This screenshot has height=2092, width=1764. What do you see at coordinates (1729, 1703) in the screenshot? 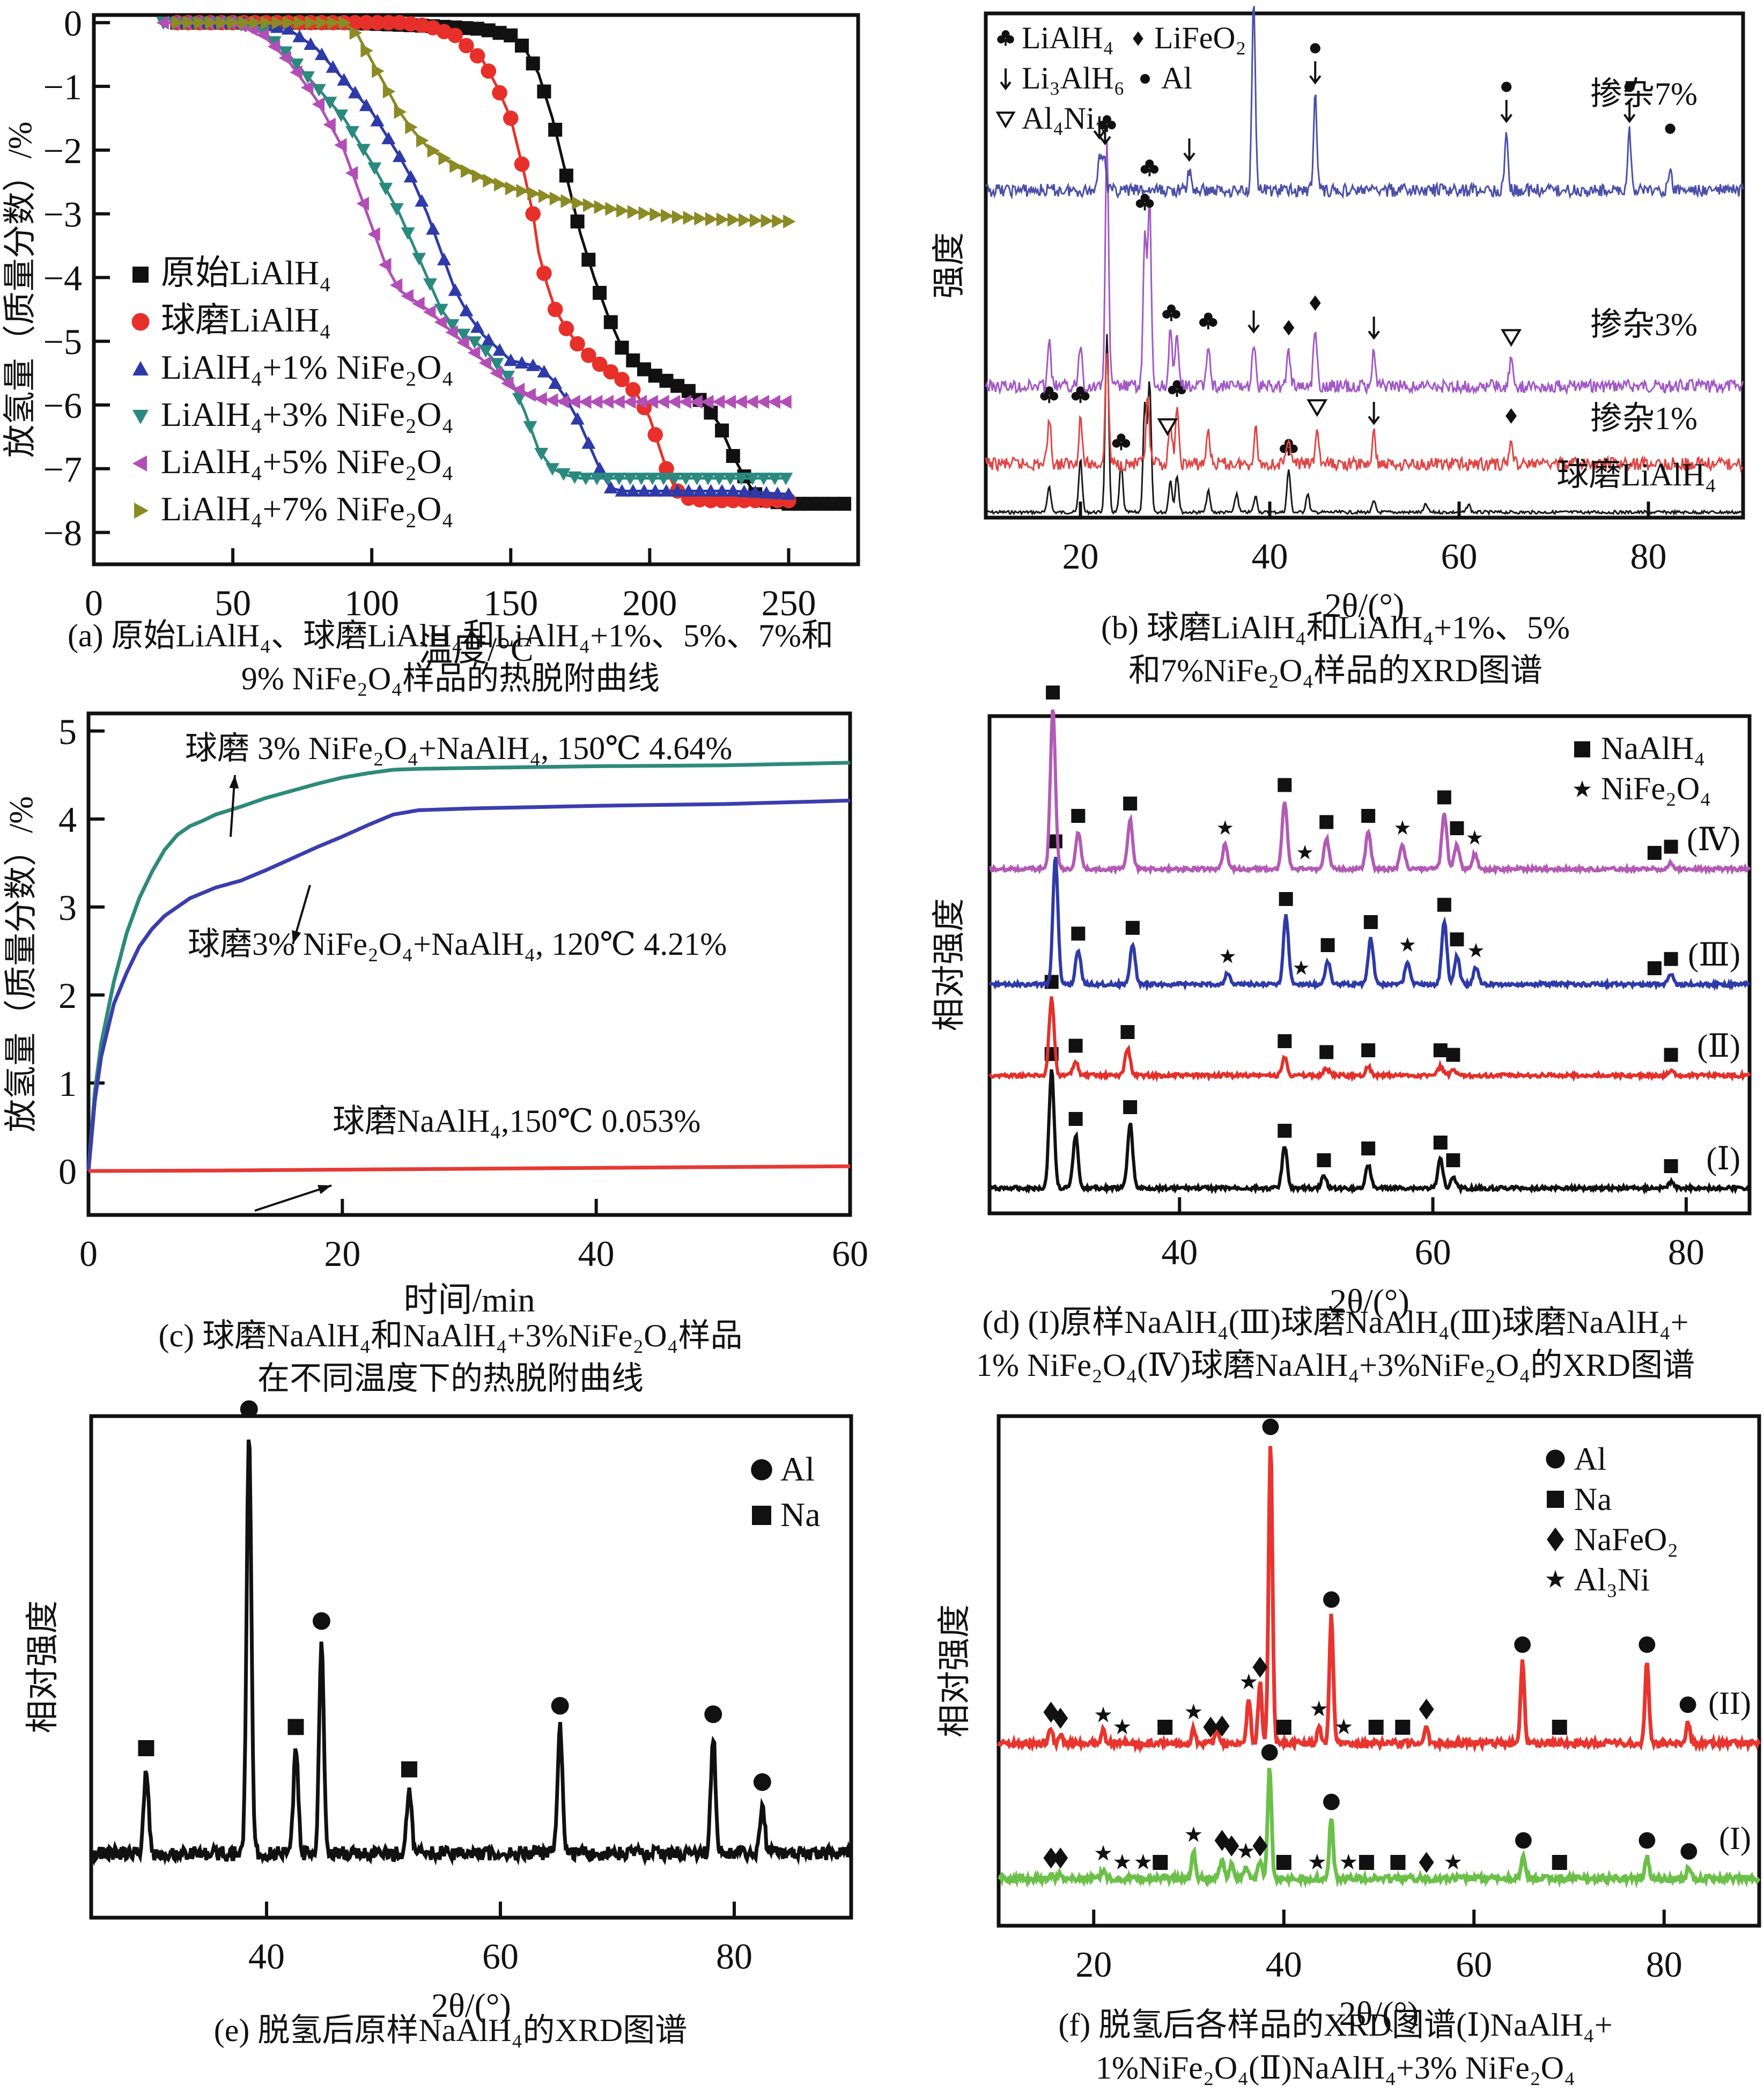
I see `series-label: (II)` at bounding box center [1729, 1703].